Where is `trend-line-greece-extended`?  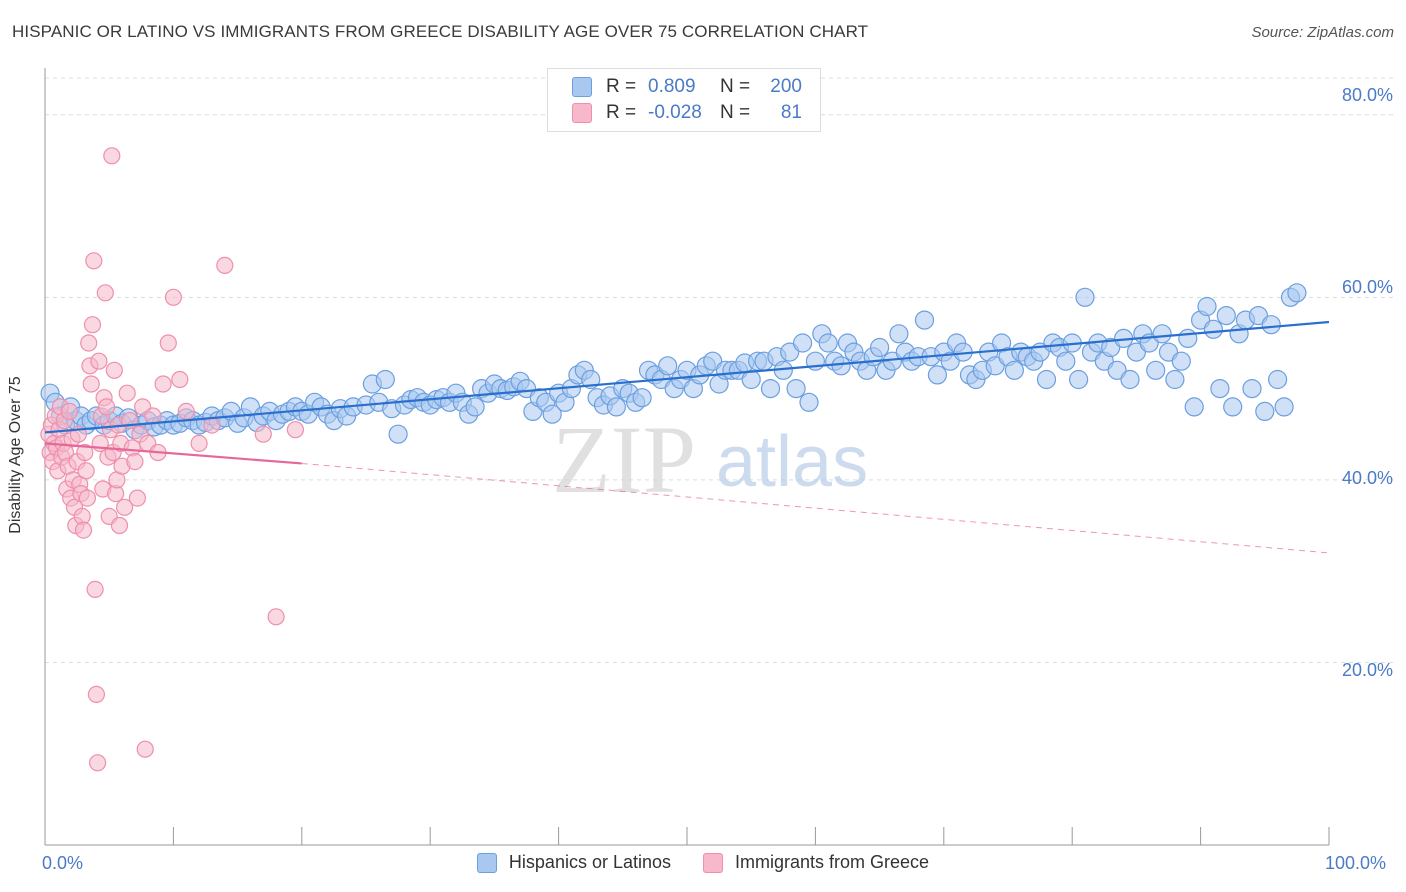
trend-line-greece-extended is located at coordinates (815, 508).